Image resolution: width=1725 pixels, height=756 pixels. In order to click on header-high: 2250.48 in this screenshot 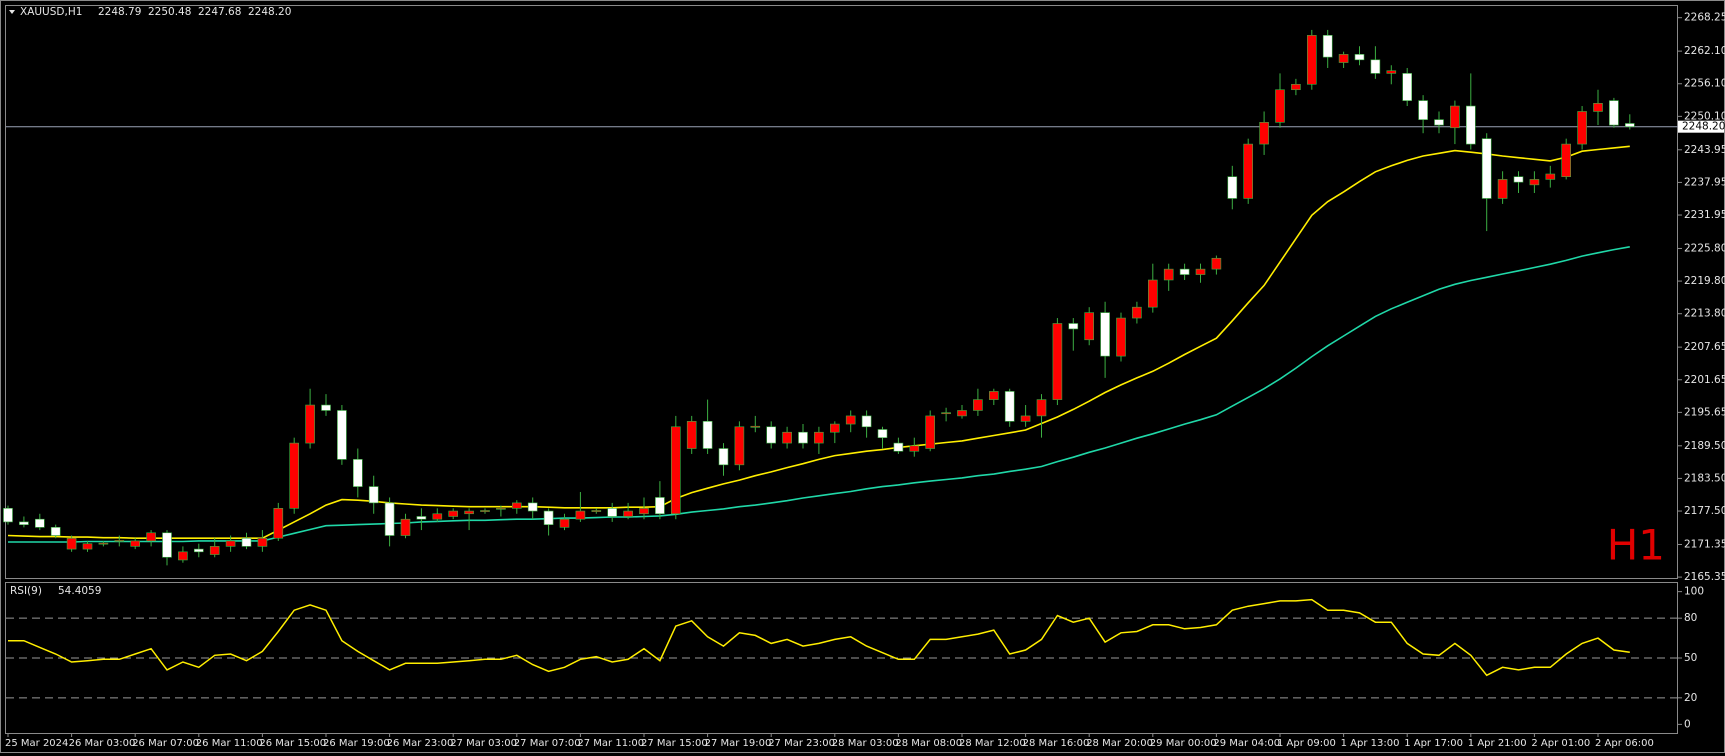, I will do `click(169, 12)`.